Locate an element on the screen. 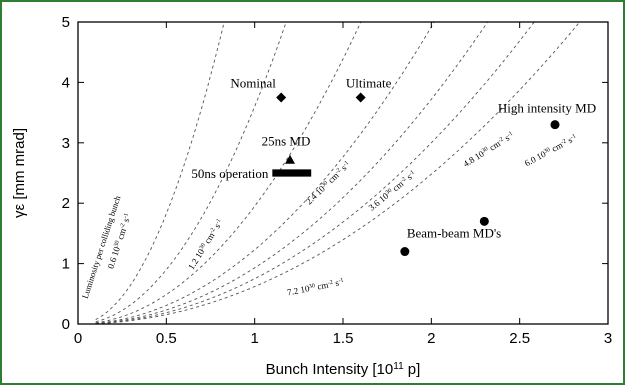  y-axis-label: γε [mm mrad] is located at coordinates (19, 173).